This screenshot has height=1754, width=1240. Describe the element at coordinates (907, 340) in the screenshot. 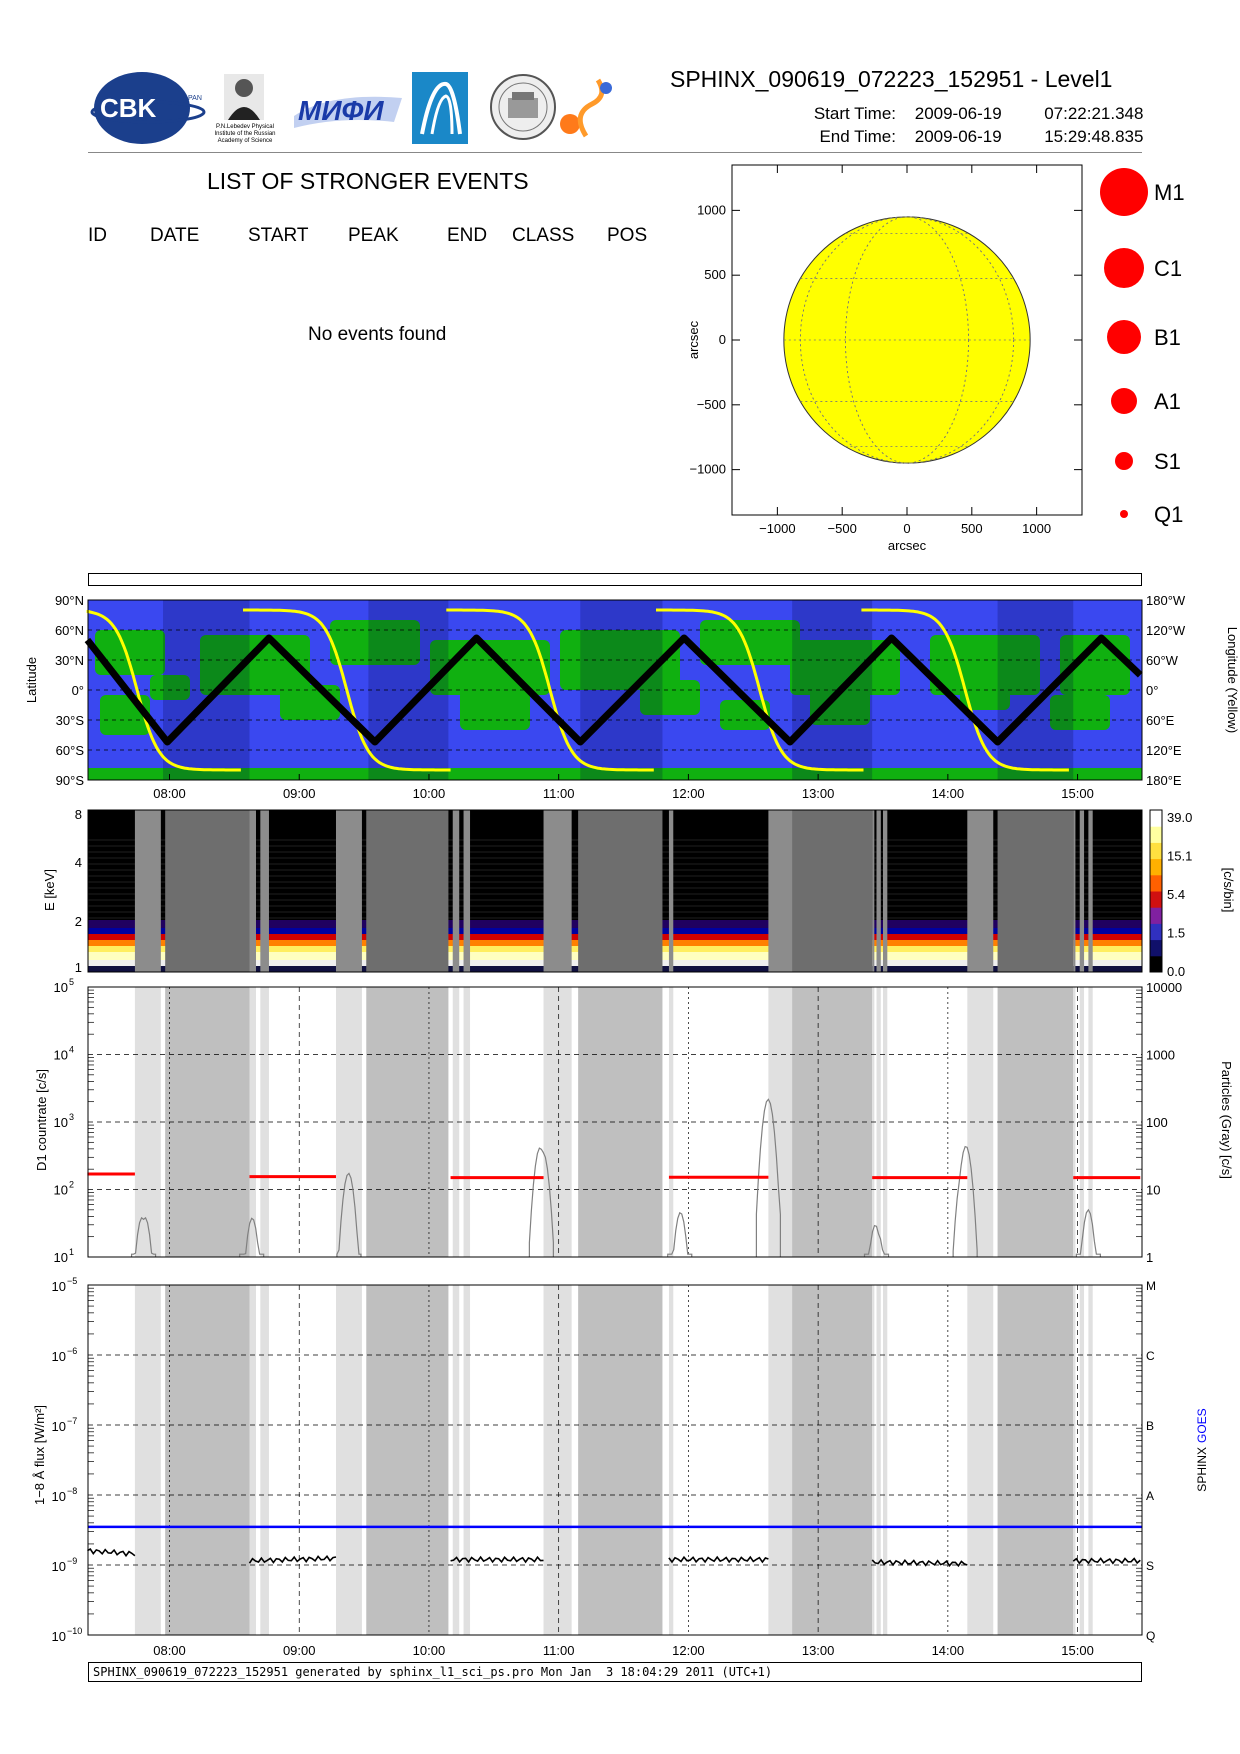

I see `sun-longitude-line` at that location.